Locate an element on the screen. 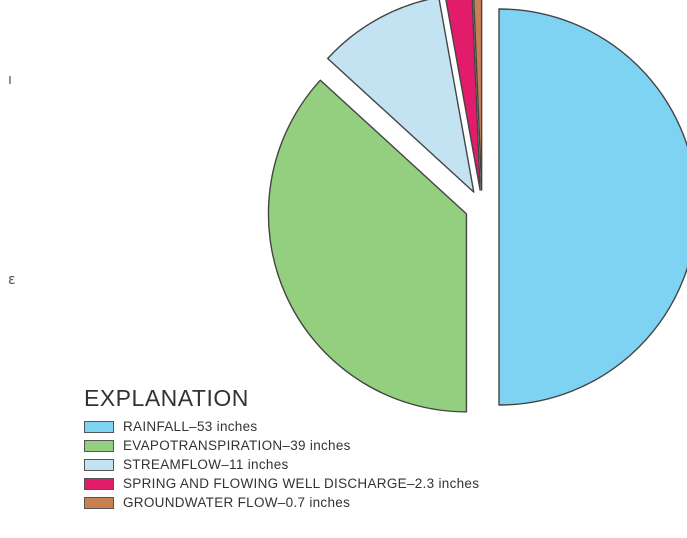  legend-item: EVAPOTRANSPIRATION–39 inches is located at coordinates (281, 445).